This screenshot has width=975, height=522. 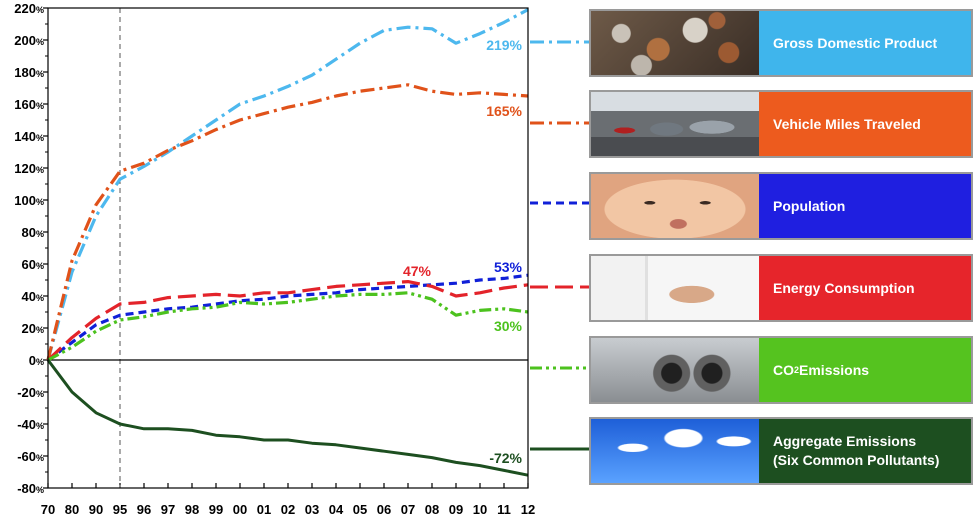 What do you see at coordinates (675, 451) in the screenshot?
I see `smokestacks-photo-icon` at bounding box center [675, 451].